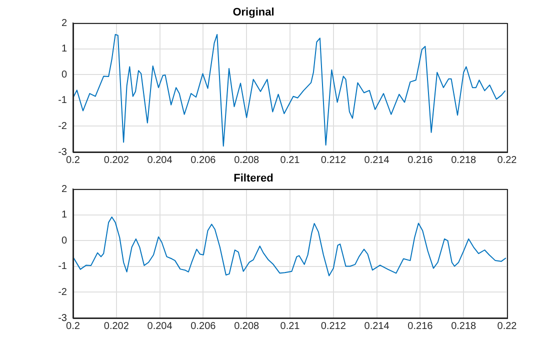 The height and width of the screenshot is (337, 560). What do you see at coordinates (254, 178) in the screenshot?
I see `chart-title: Filtered` at bounding box center [254, 178].